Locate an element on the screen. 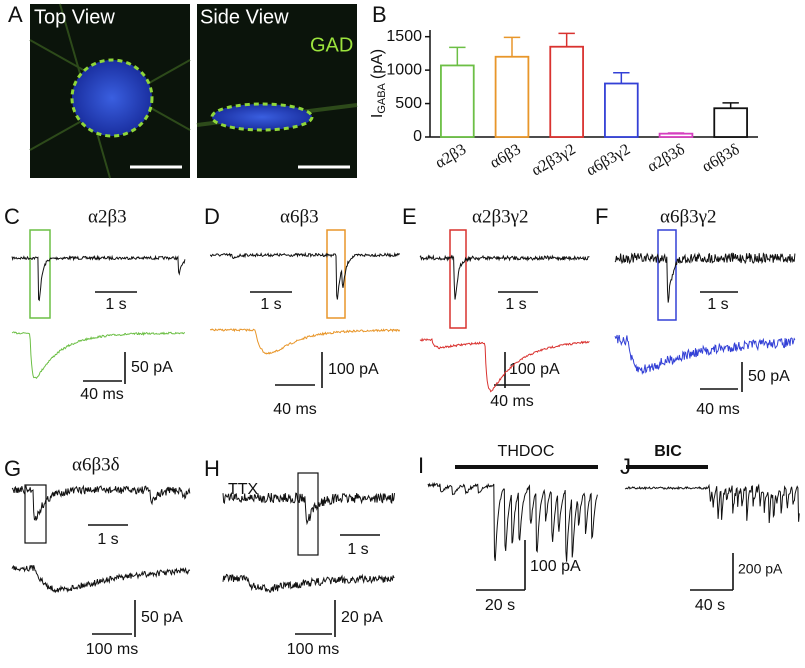  panel-letter: C is located at coordinates (12, 216).